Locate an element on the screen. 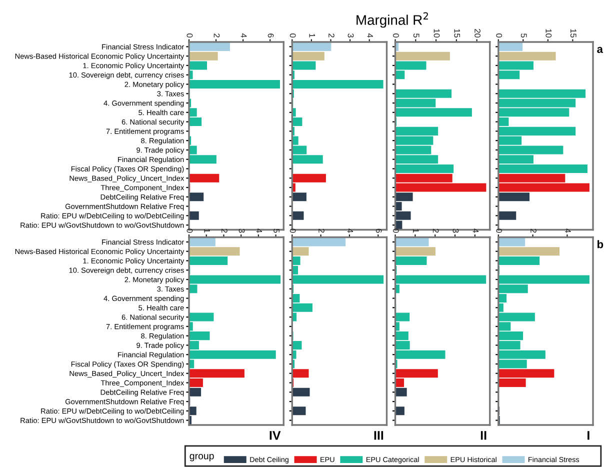 The width and height of the screenshot is (607, 467). text: II is located at coordinates (483, 435).